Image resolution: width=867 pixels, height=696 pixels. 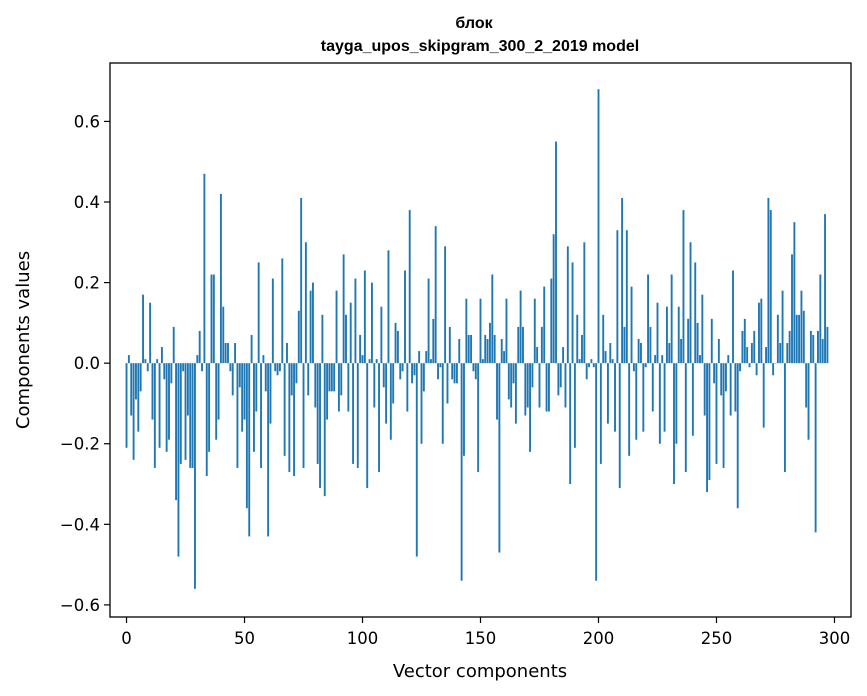 I want to click on x-tick-label: 250, so click(x=717, y=638).